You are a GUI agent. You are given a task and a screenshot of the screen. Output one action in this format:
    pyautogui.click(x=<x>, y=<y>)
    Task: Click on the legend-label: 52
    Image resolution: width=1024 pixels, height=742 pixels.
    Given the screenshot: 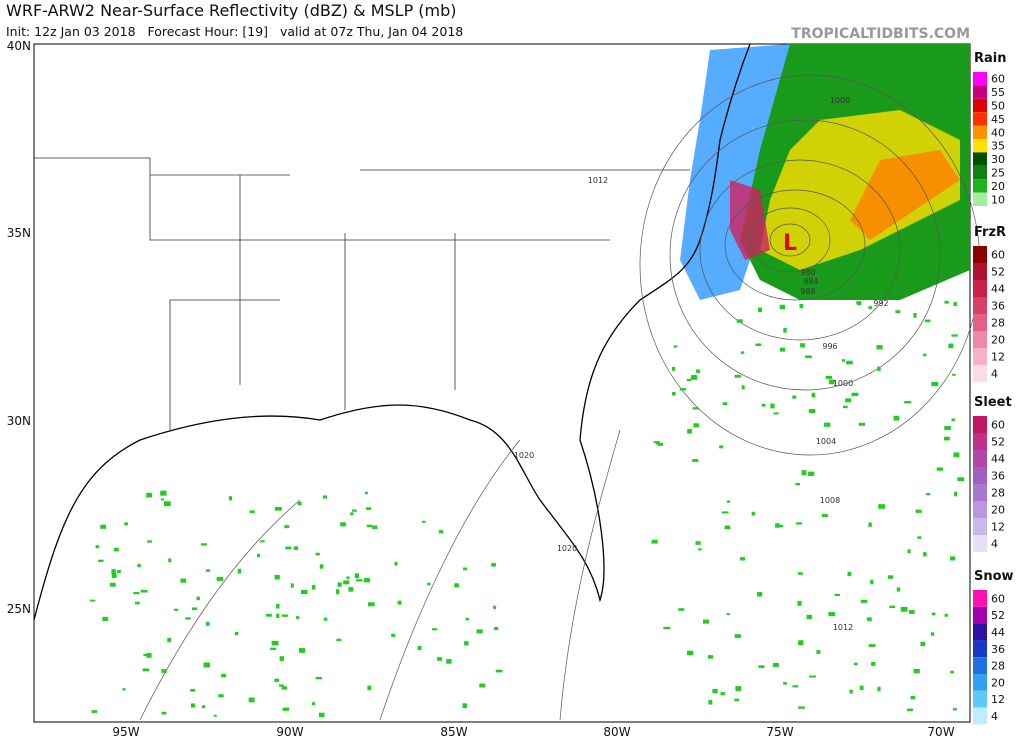 What is the action you would take?
    pyautogui.click(x=998, y=442)
    